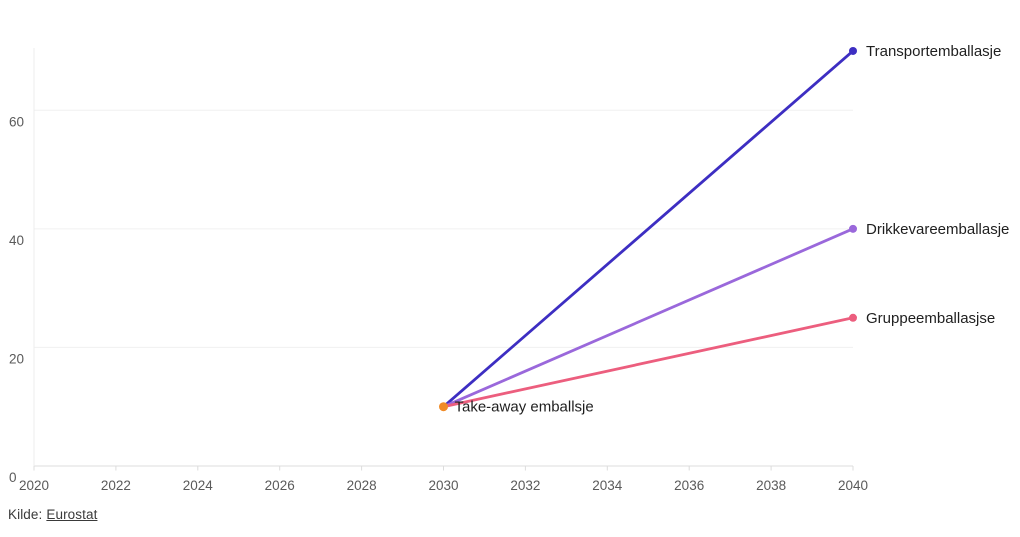 Image resolution: width=1020 pixels, height=537 pixels. Describe the element at coordinates (280, 485) in the screenshot. I see `x-tick-label: 2026` at that location.